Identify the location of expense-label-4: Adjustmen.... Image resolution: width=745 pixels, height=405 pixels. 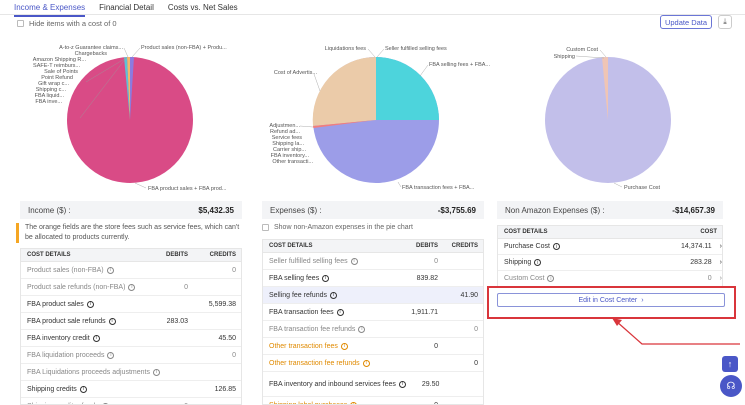
(284, 126).